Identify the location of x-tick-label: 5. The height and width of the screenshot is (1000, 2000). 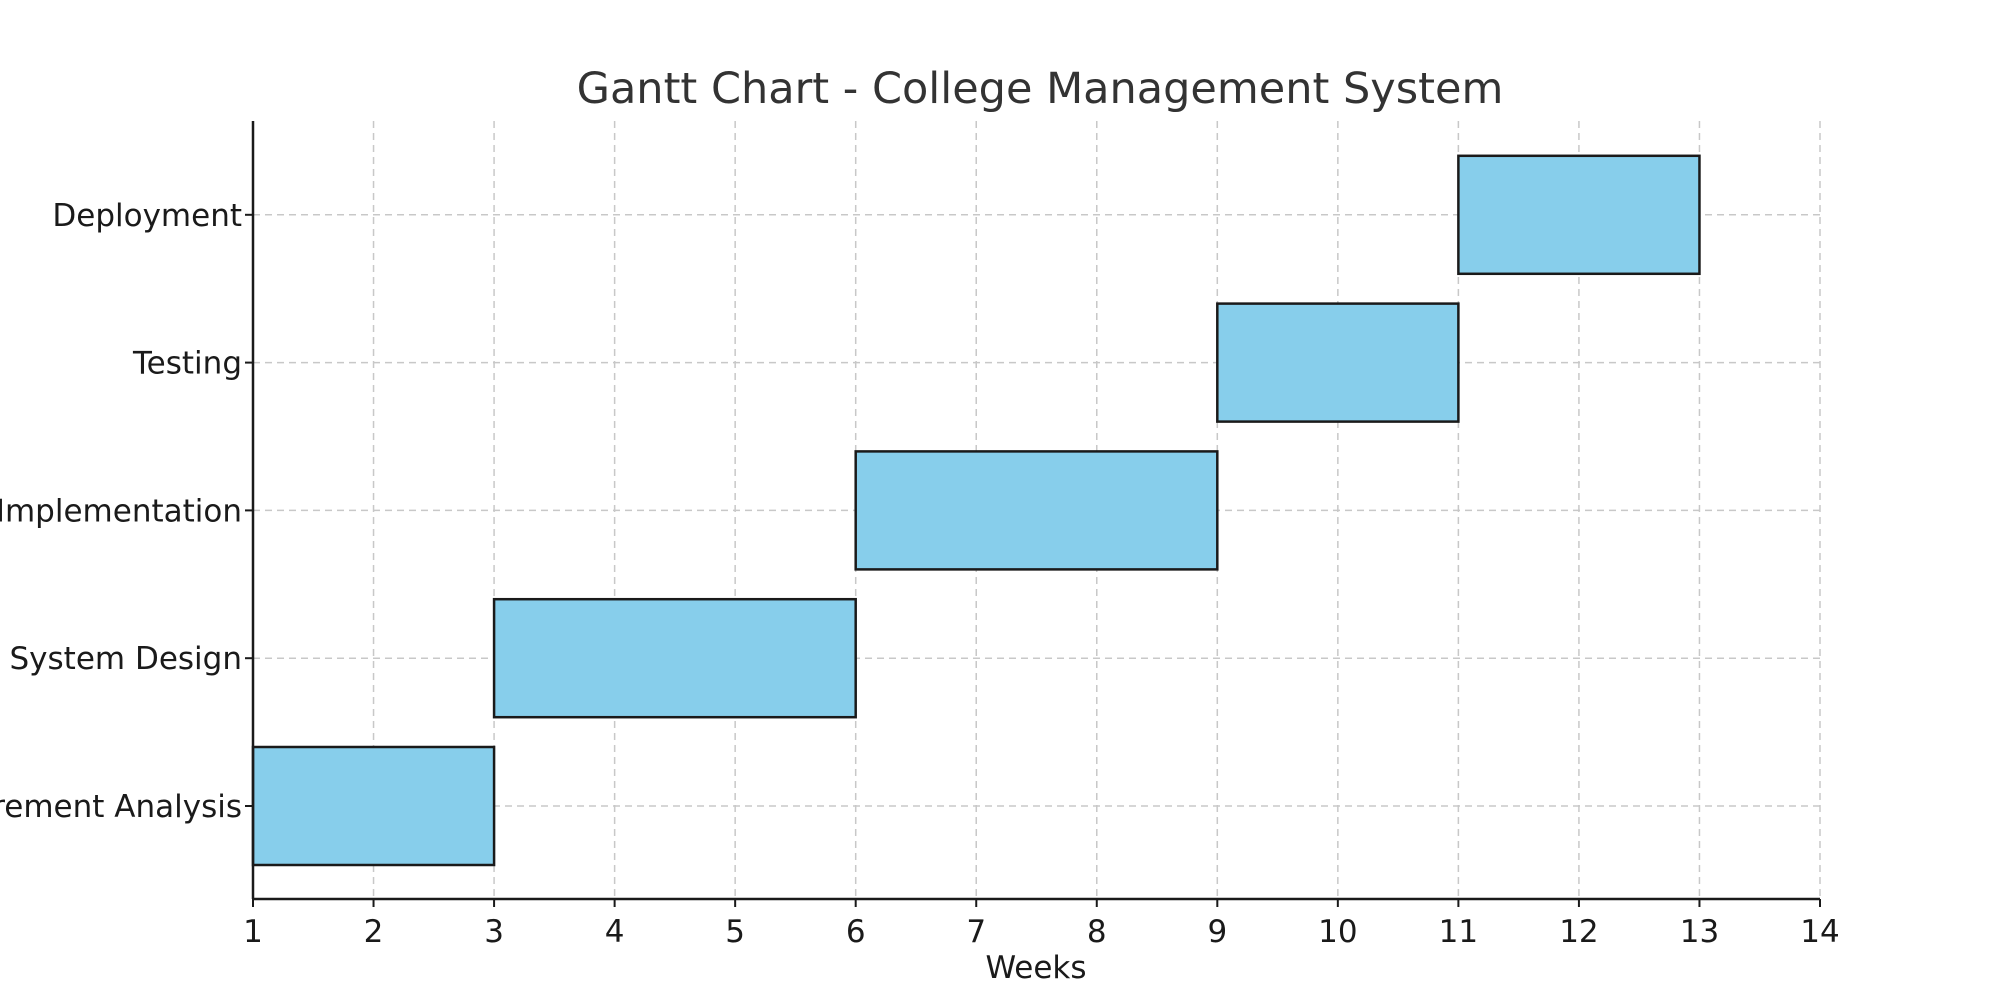
(735, 932).